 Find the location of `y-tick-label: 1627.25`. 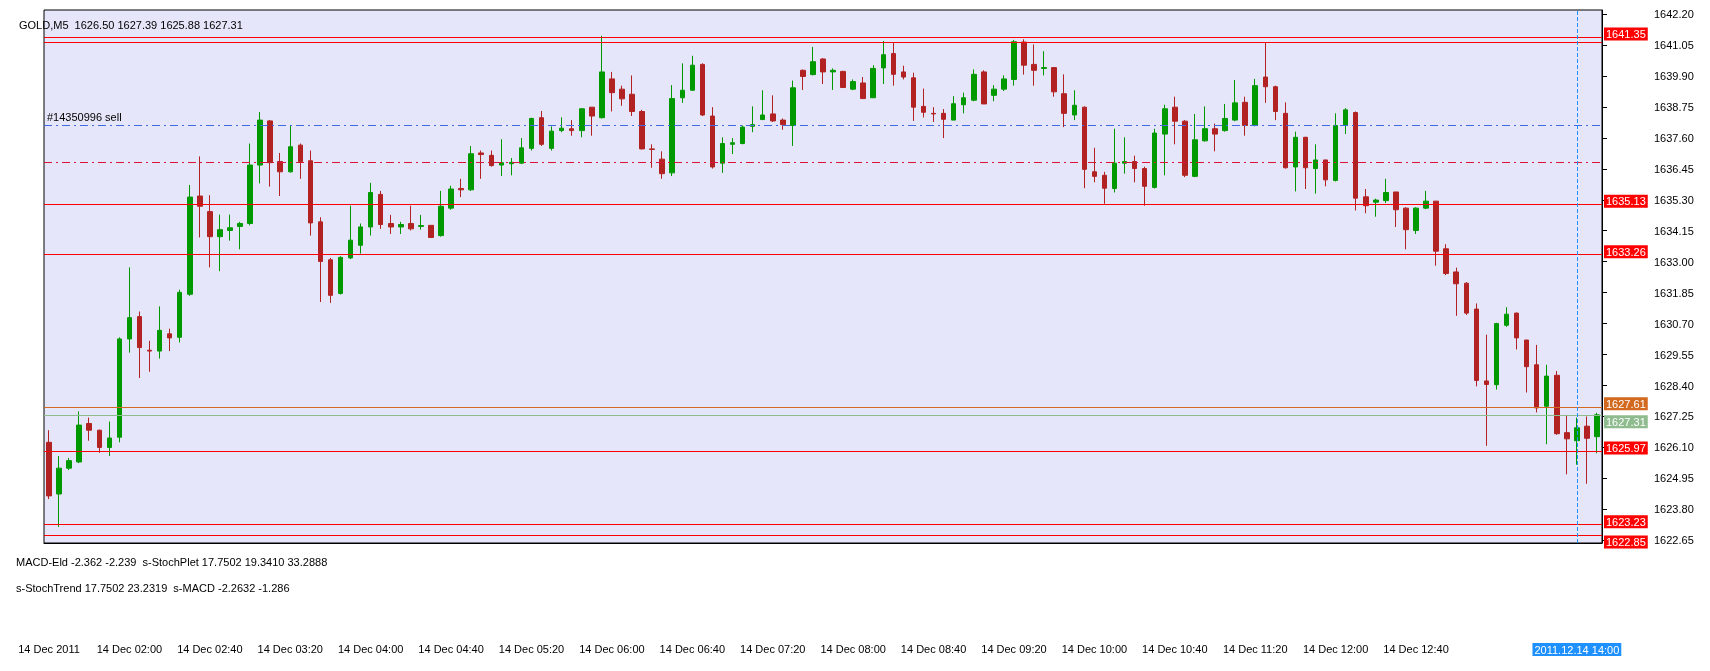

y-tick-label: 1627.25 is located at coordinates (1674, 416).